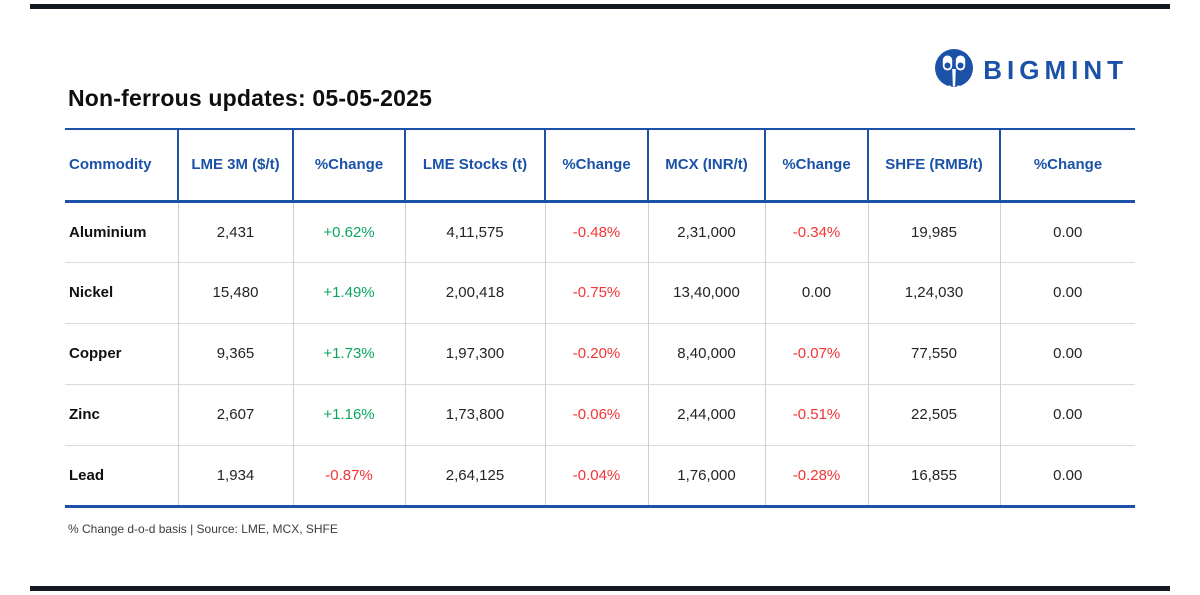 This screenshot has height=595, width=1200. I want to click on cell-lme-3m-change: +0.62%, so click(348, 231).